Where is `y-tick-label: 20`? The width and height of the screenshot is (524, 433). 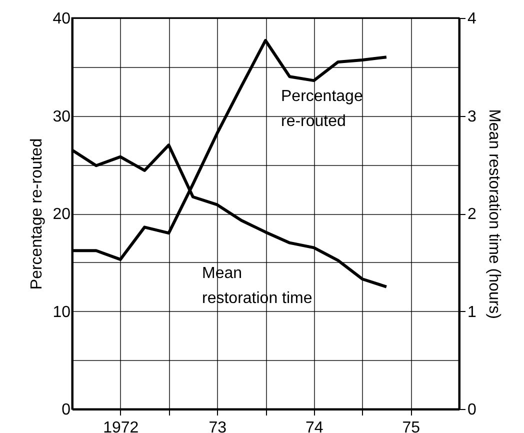
y-tick-label: 20 is located at coordinates (61, 214).